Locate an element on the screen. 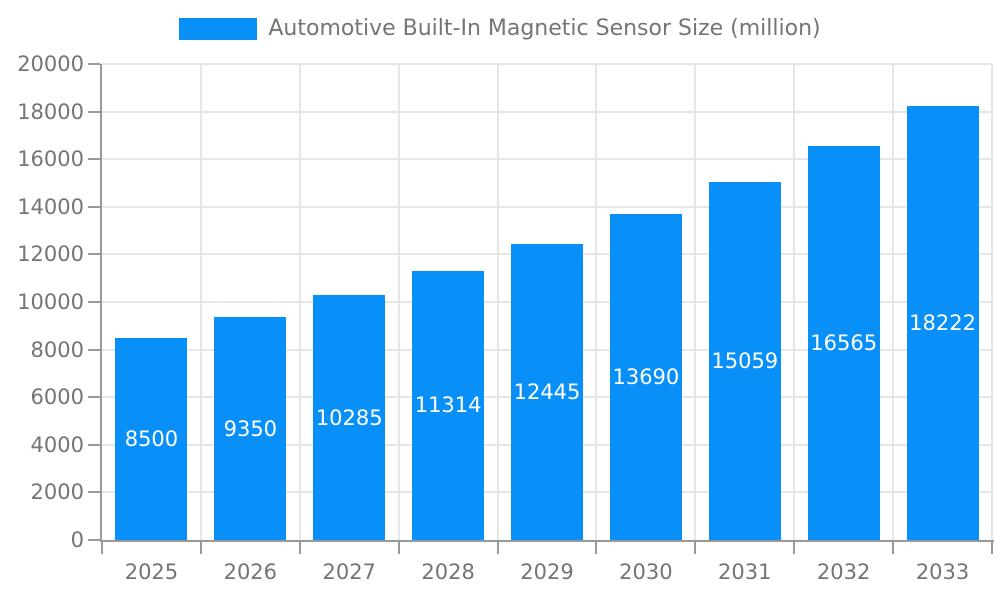  bar-2032: 16565 is located at coordinates (843, 342).